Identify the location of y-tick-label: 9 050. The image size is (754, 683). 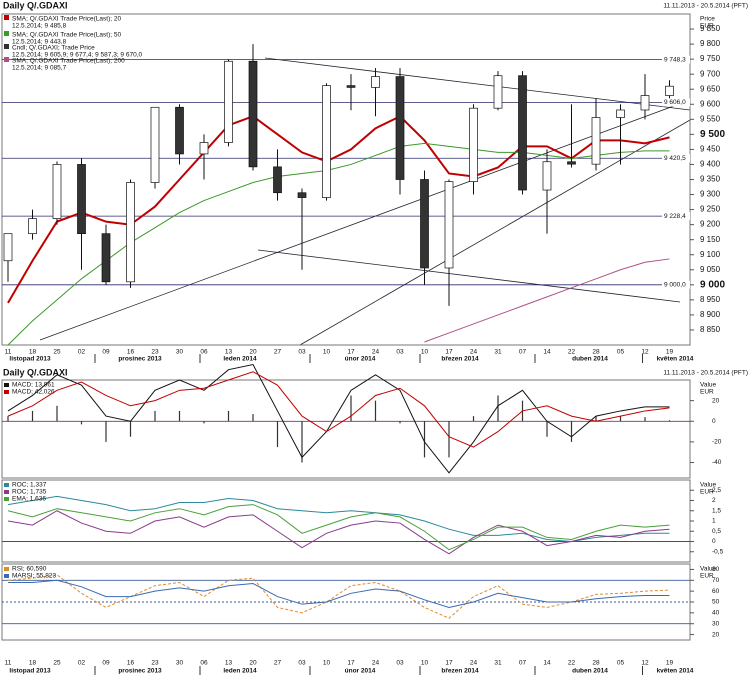
(710, 269).